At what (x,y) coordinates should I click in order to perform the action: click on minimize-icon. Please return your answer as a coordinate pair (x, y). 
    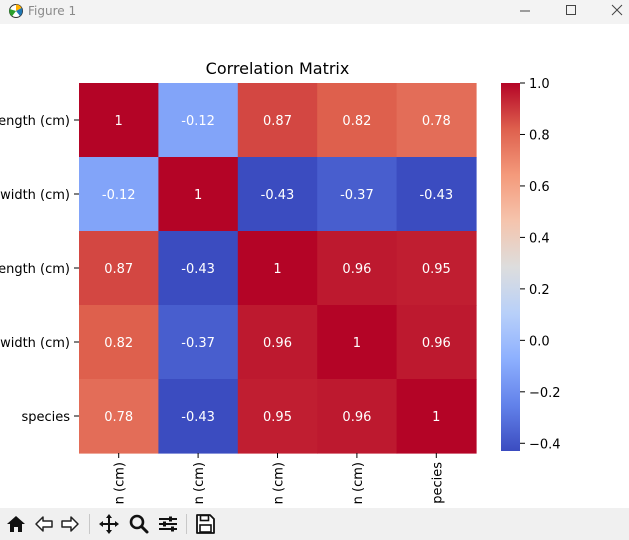
    Looking at the image, I should click on (525, 11).